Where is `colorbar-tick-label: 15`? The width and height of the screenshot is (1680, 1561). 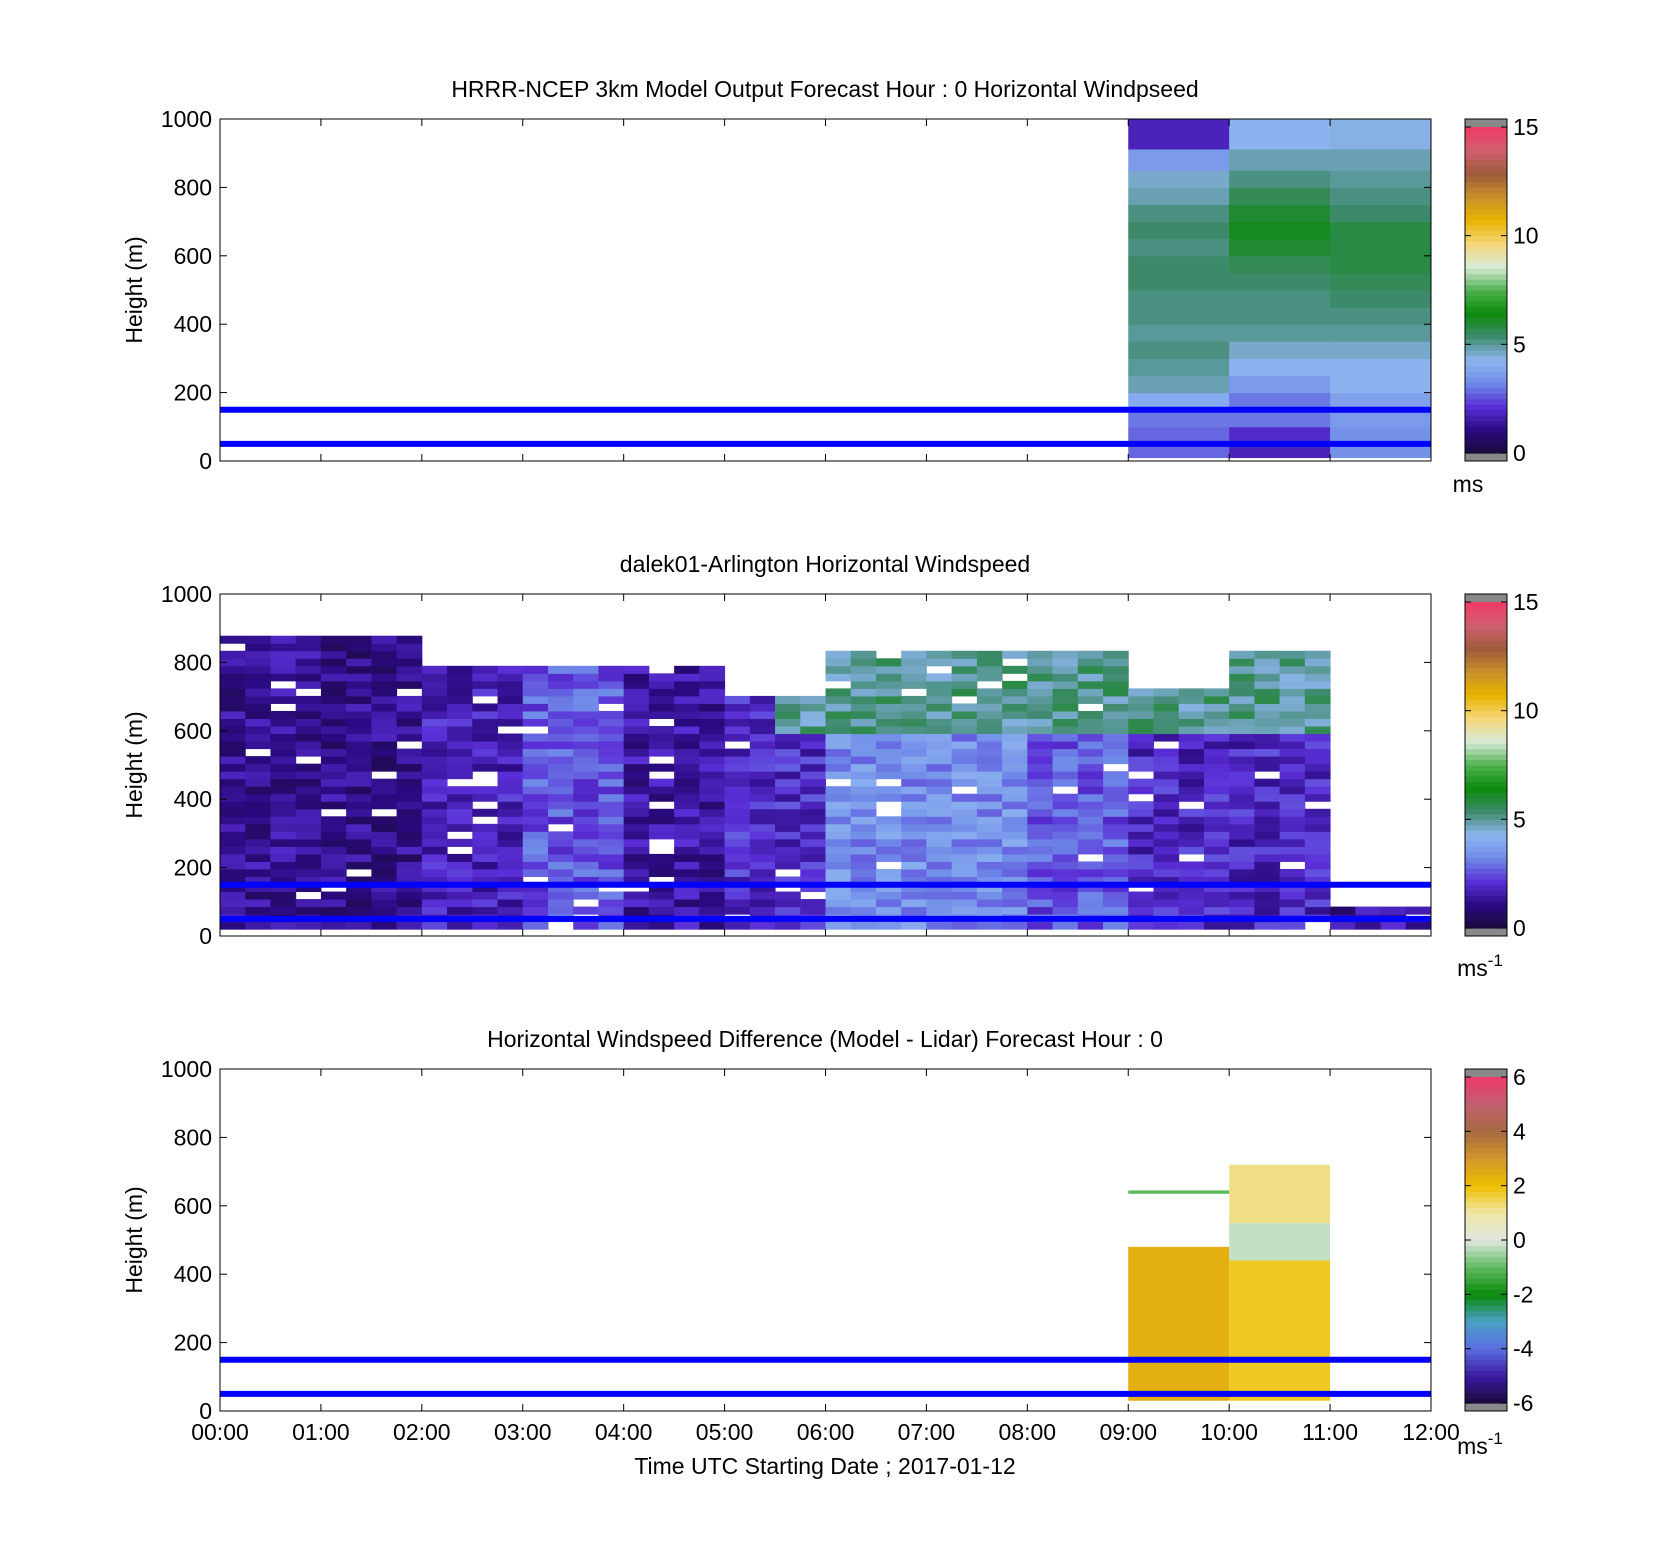
colorbar-tick-label: 15 is located at coordinates (1526, 602).